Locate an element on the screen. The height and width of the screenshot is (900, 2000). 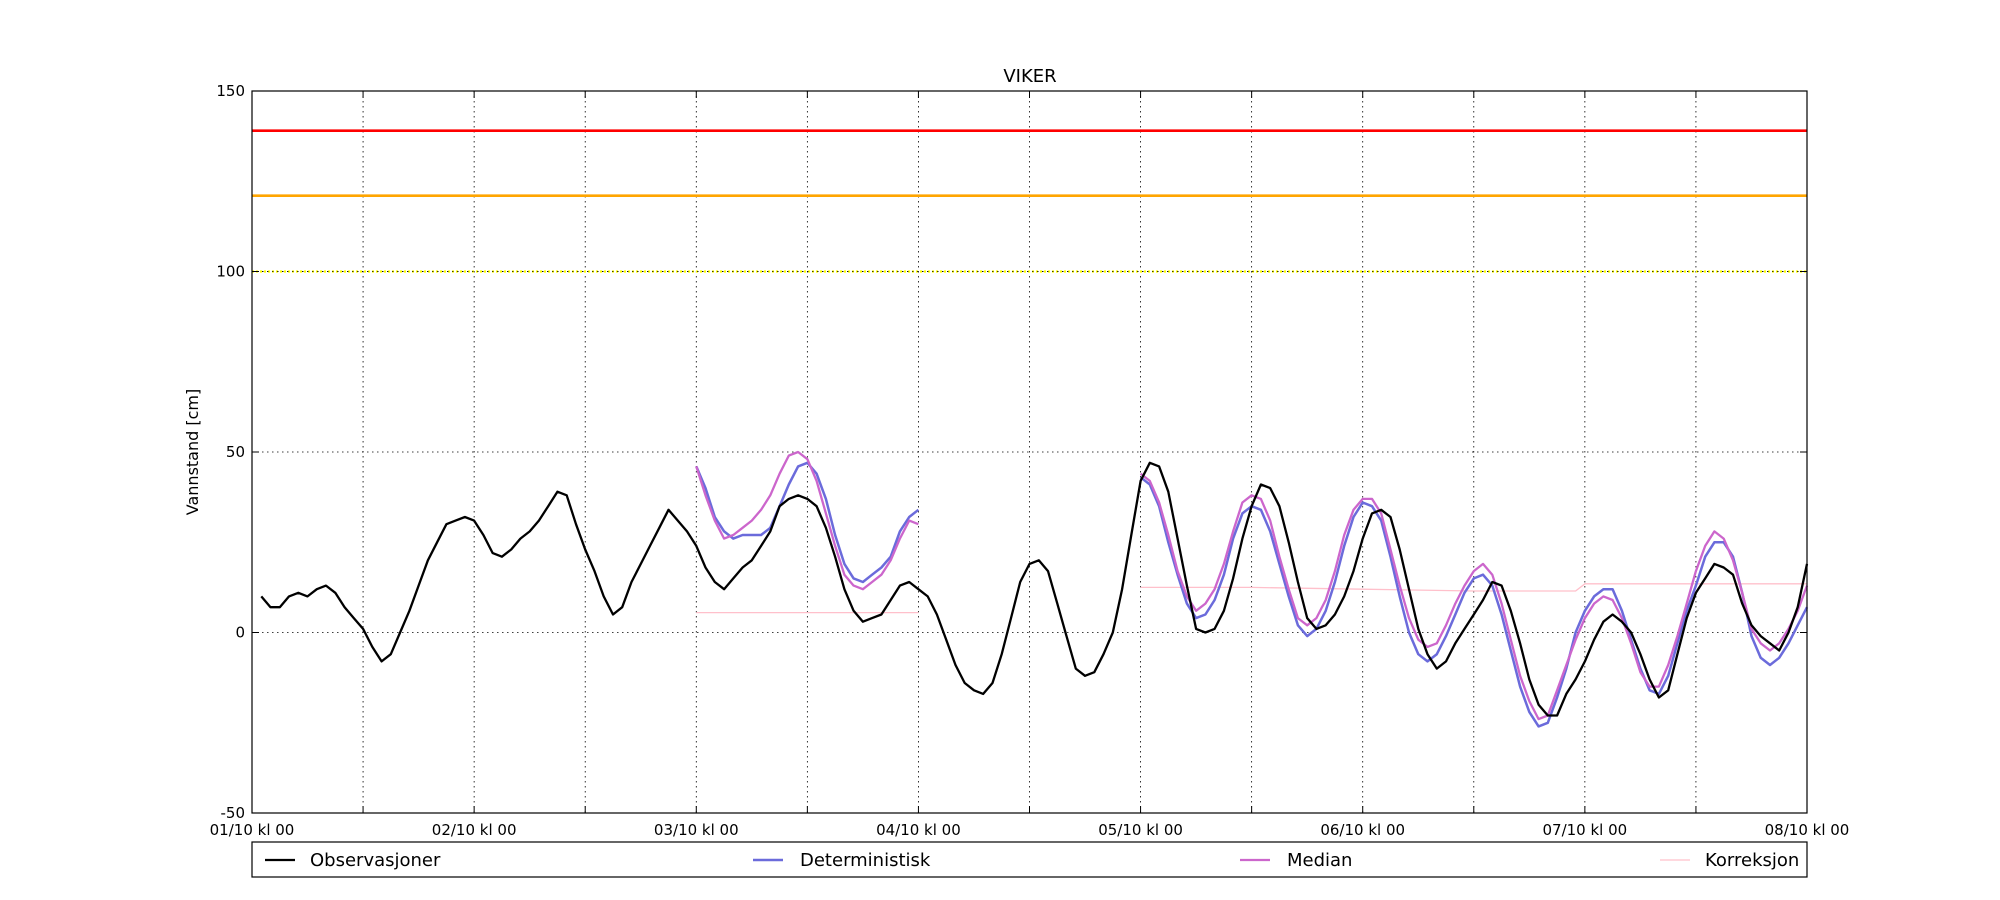
x-tick-label: 03/10 kl 00 is located at coordinates (696, 830).